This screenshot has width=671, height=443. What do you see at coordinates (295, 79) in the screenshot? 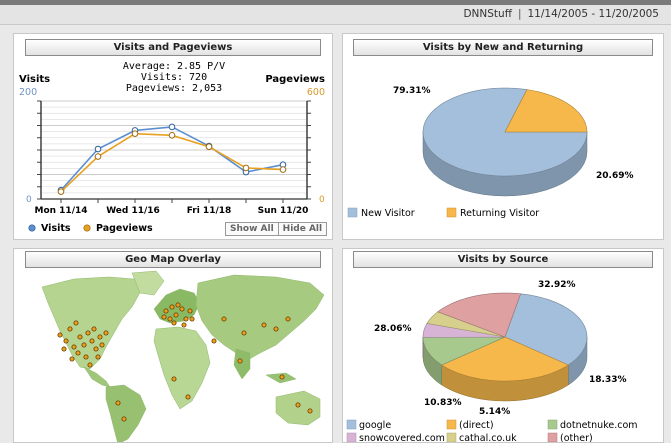
I see `right-axis-label: Pageviews` at bounding box center [295, 79].